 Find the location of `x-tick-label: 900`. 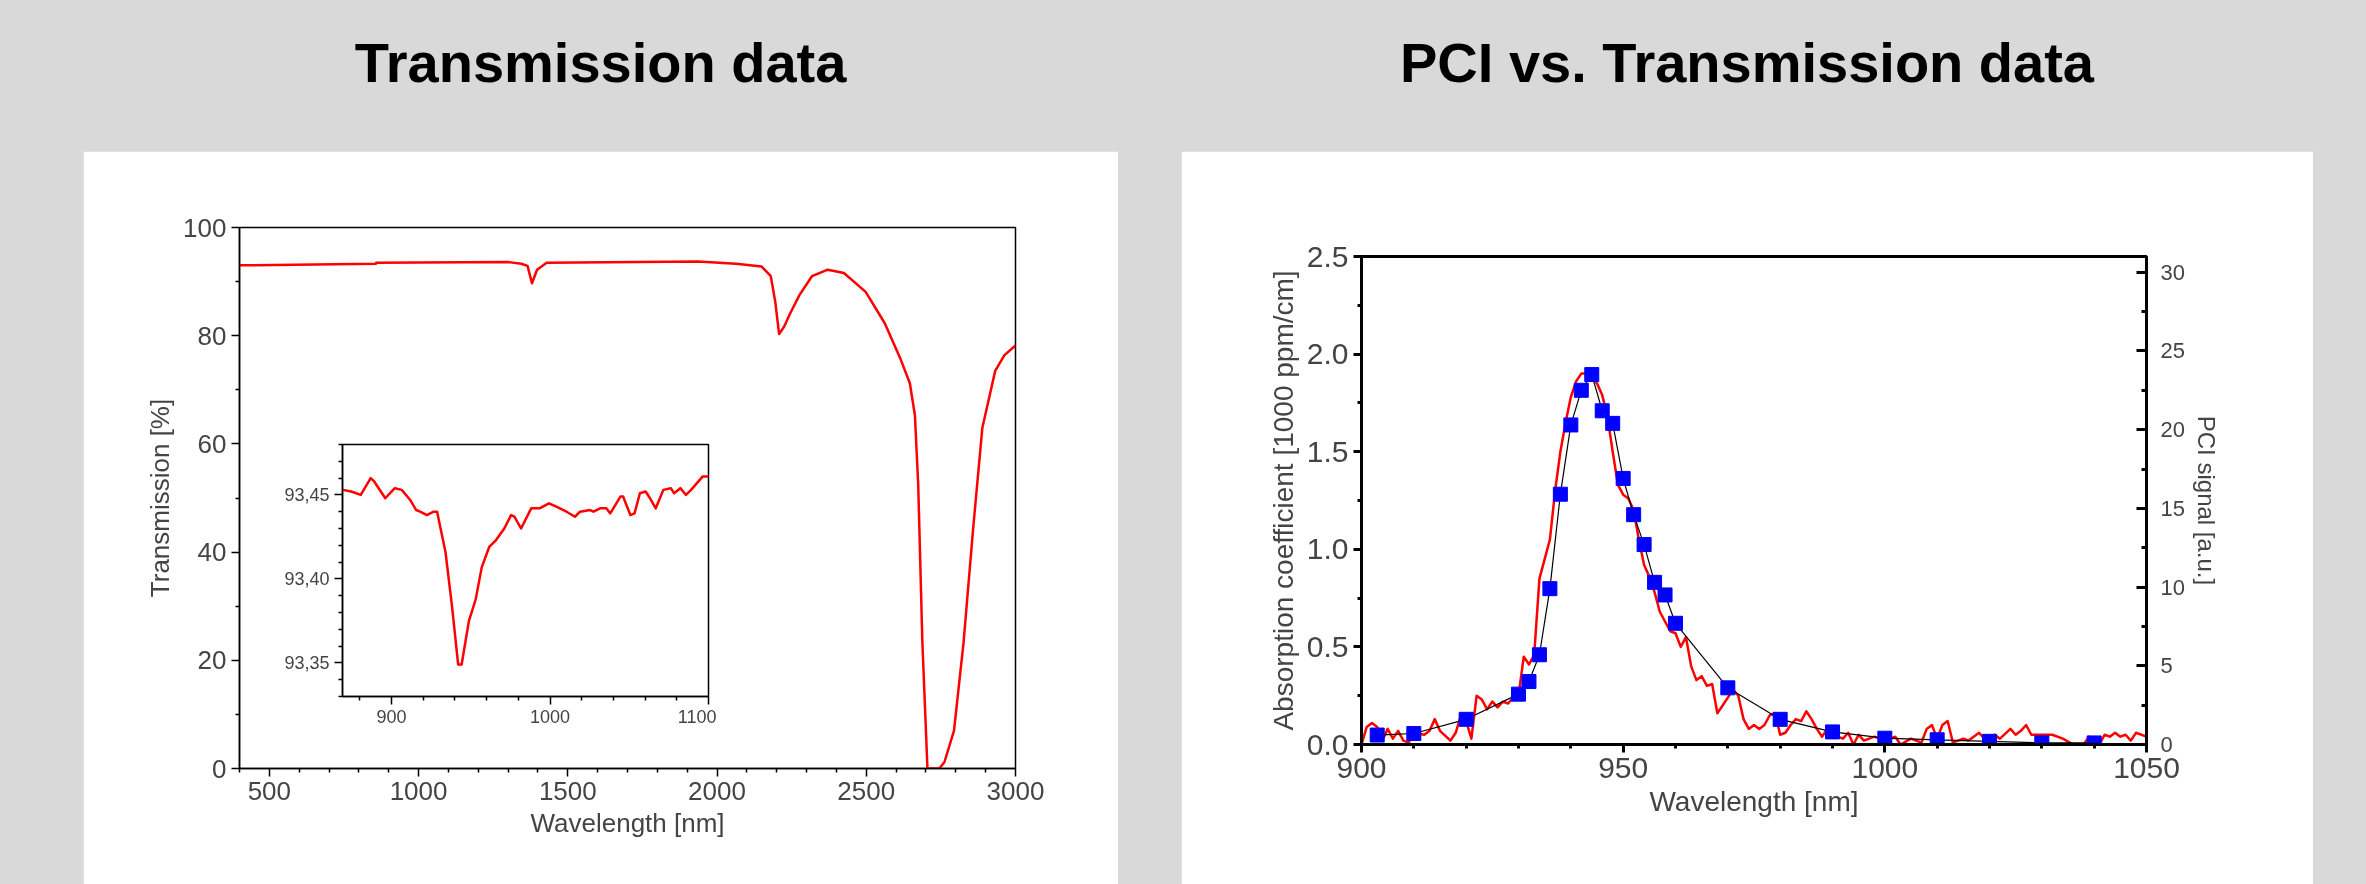

x-tick-label: 900 is located at coordinates (391, 716).